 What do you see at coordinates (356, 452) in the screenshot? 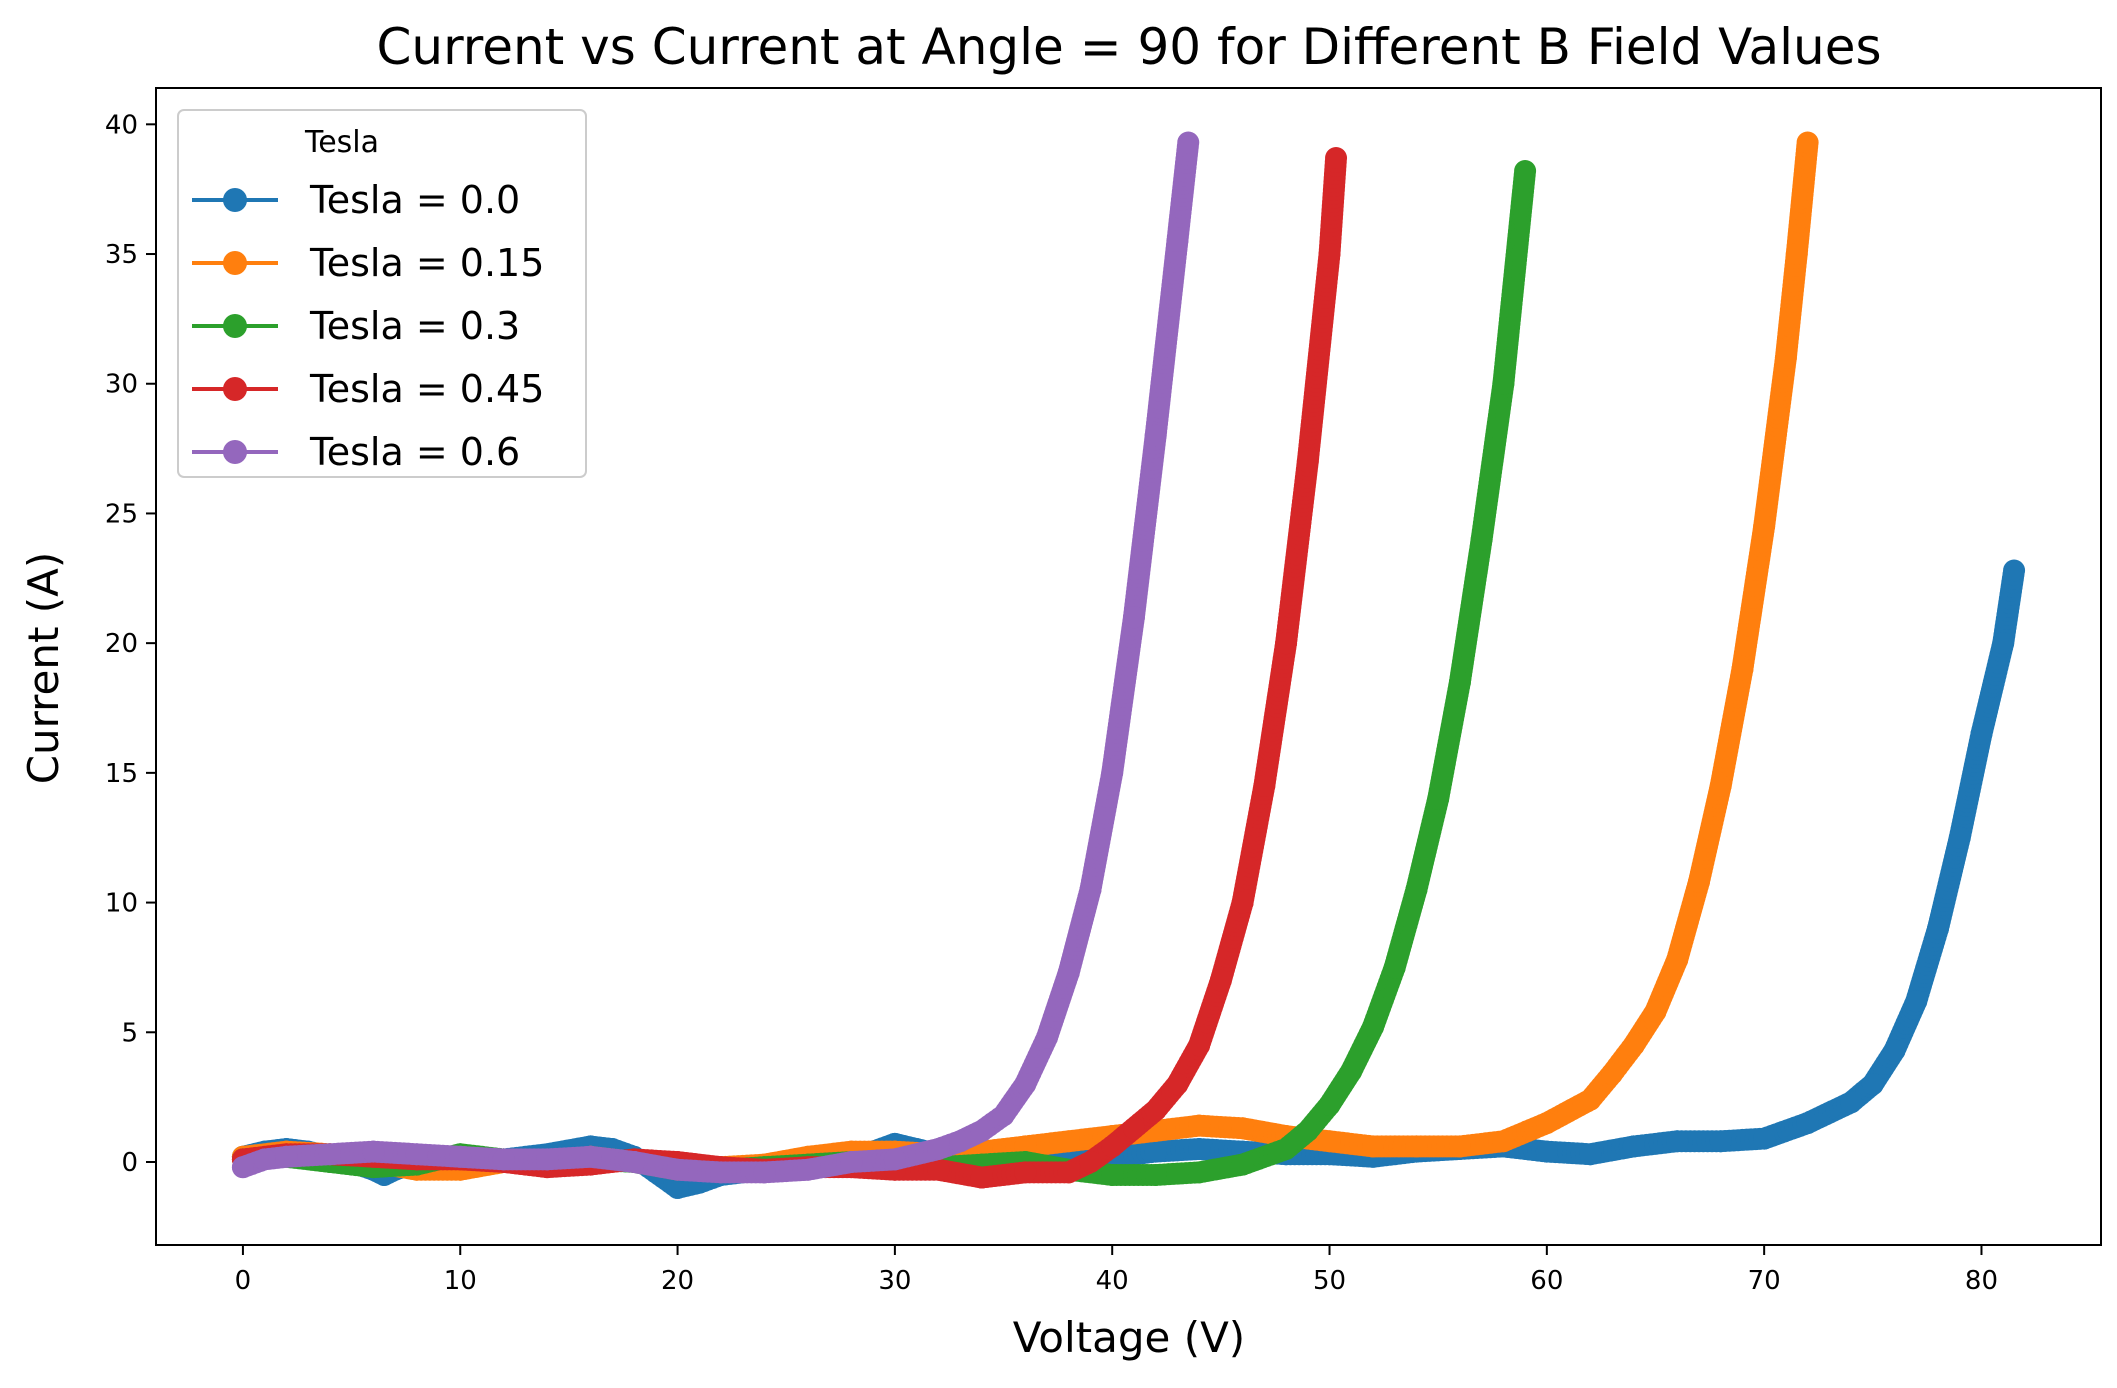
I see `legend-item: Tesla = 0.6` at bounding box center [356, 452].